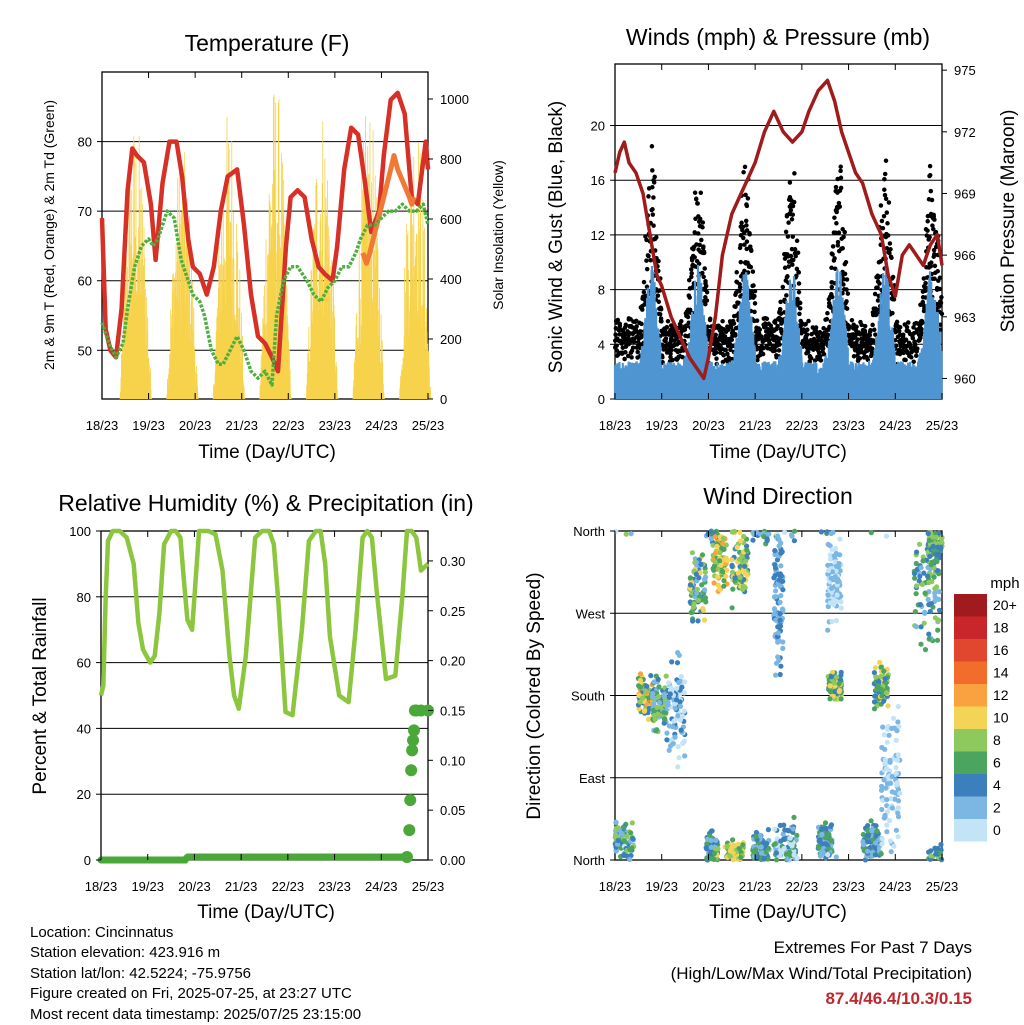 The width and height of the screenshot is (1024, 1025). I want to click on x-tick-label: 21/23, so click(241, 425).